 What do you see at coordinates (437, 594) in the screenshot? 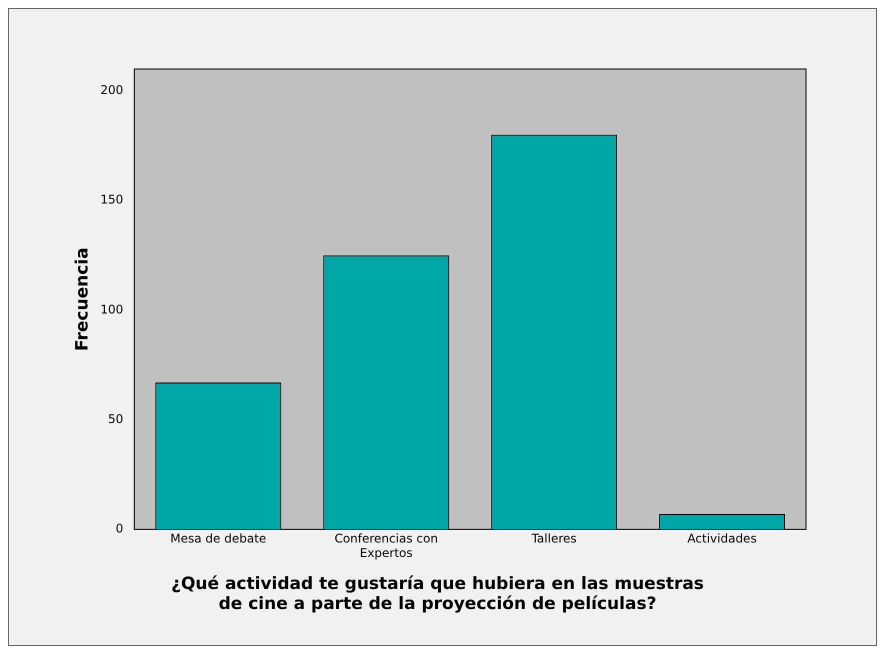
I see `x-axis-title: ¿Qué actividad te gustaría que hubiera en las muestras de cine a parte de la proyección de películas?` at bounding box center [437, 594].